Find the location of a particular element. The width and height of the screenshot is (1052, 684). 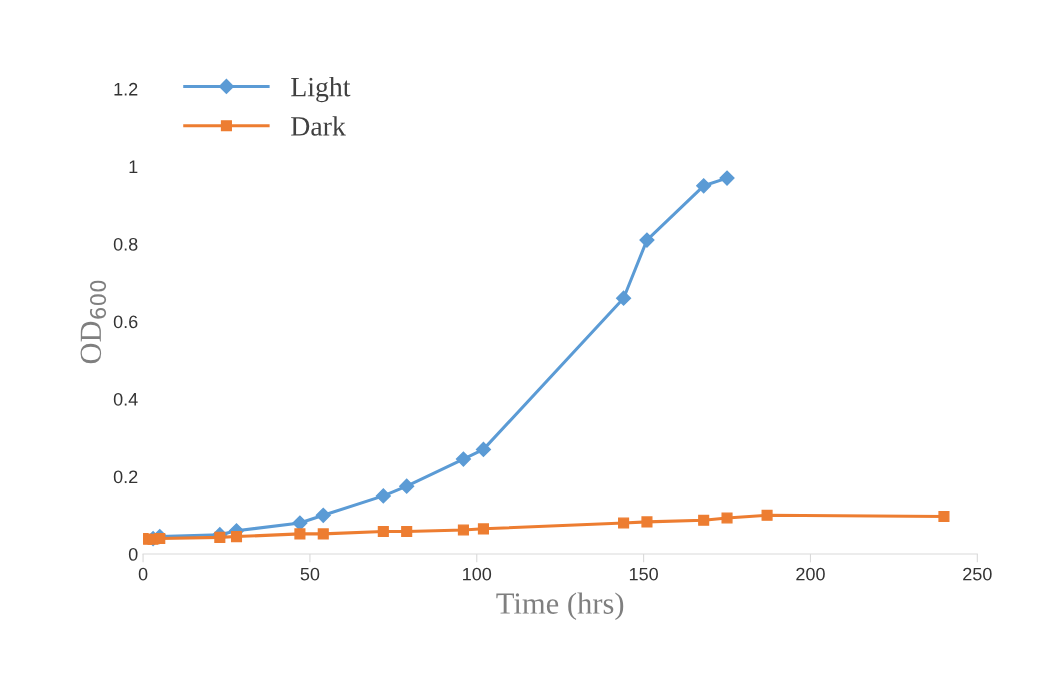

x-tick-label: 0 is located at coordinates (143, 574).